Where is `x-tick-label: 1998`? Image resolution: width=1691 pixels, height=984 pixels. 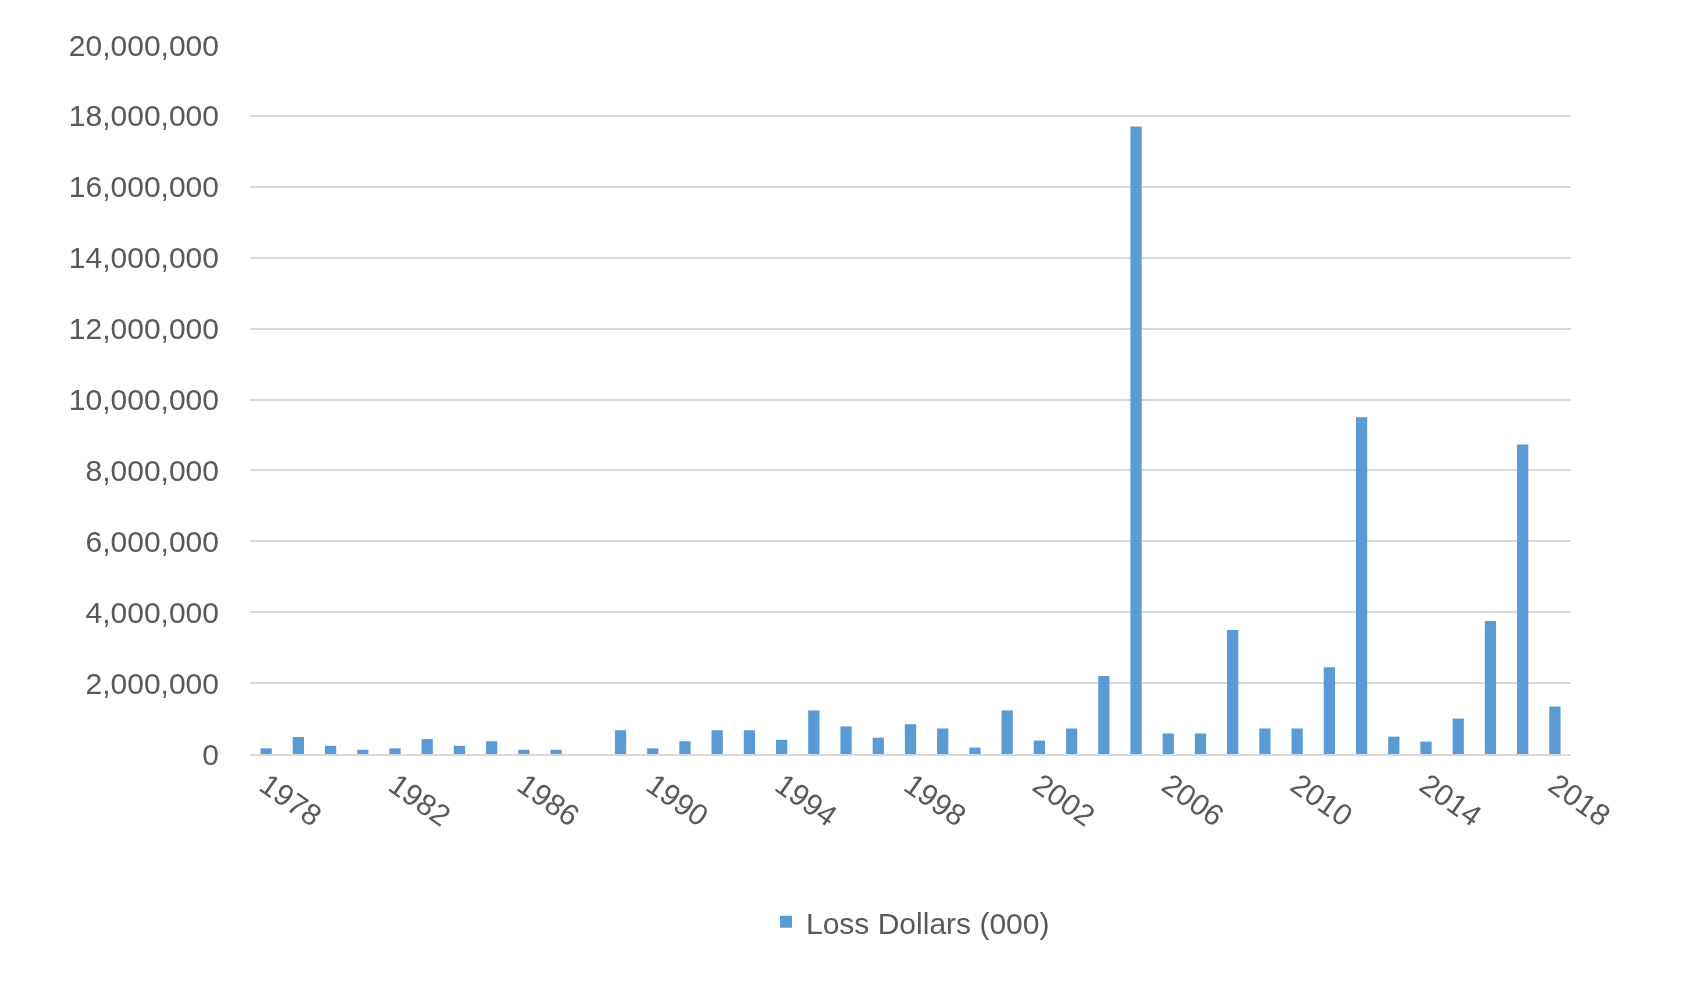
x-tick-label: 1998 is located at coordinates (935, 800).